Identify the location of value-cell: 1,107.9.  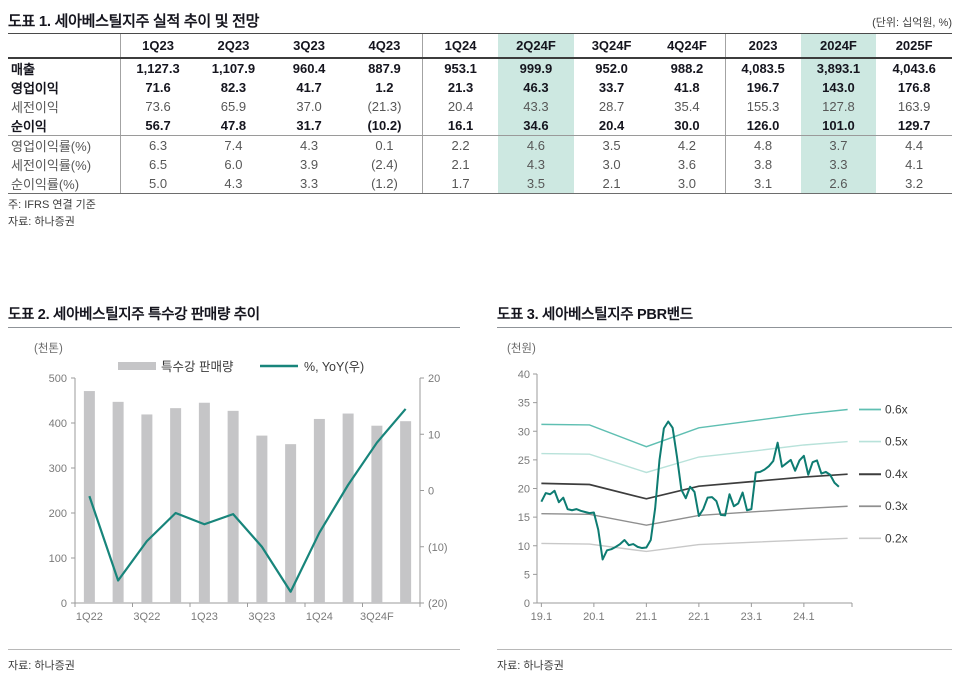
(233, 68).